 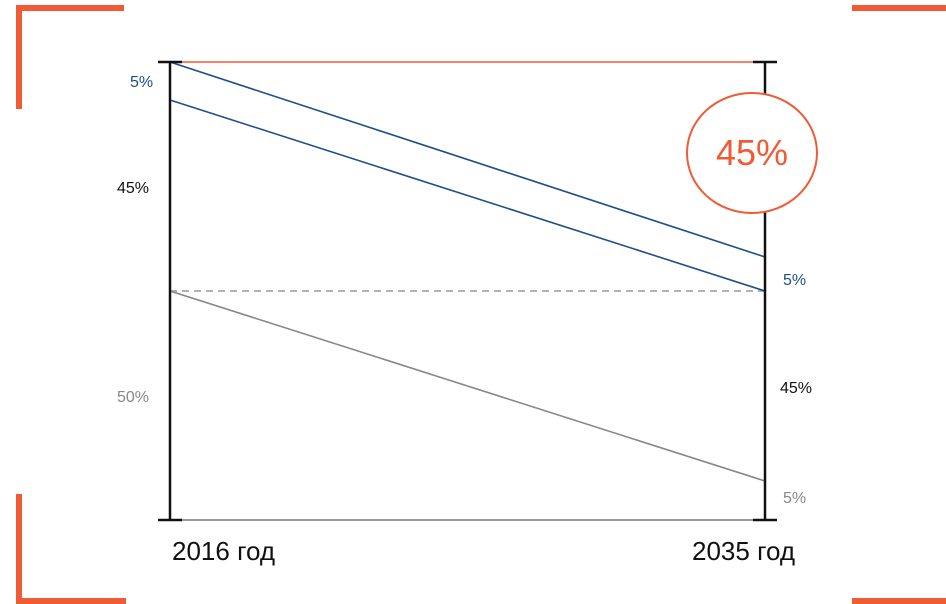 I want to click on left-label-blue: 5%, so click(x=142, y=82).